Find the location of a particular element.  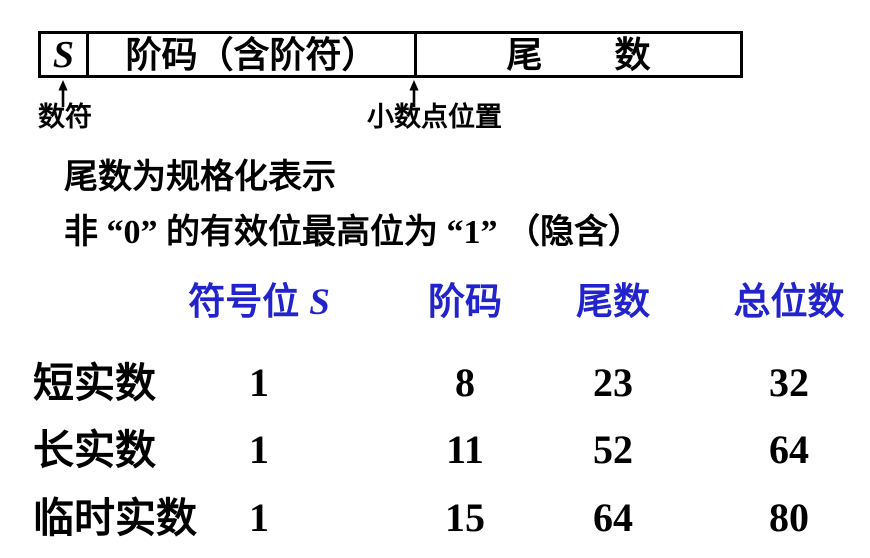

row-label: 长实数 is located at coordinates (94, 450).